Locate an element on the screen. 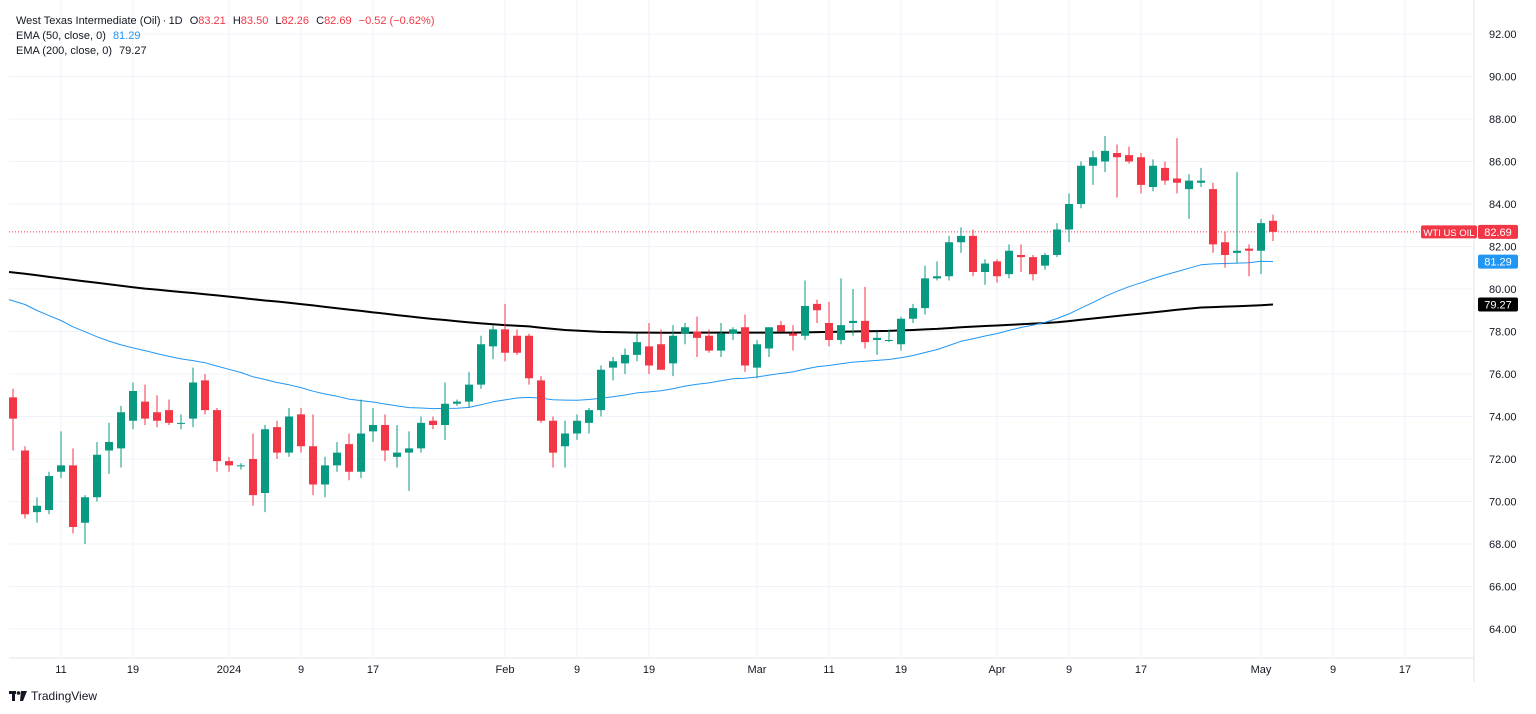  price-tick-label: 90.00 is located at coordinates (1503, 78).